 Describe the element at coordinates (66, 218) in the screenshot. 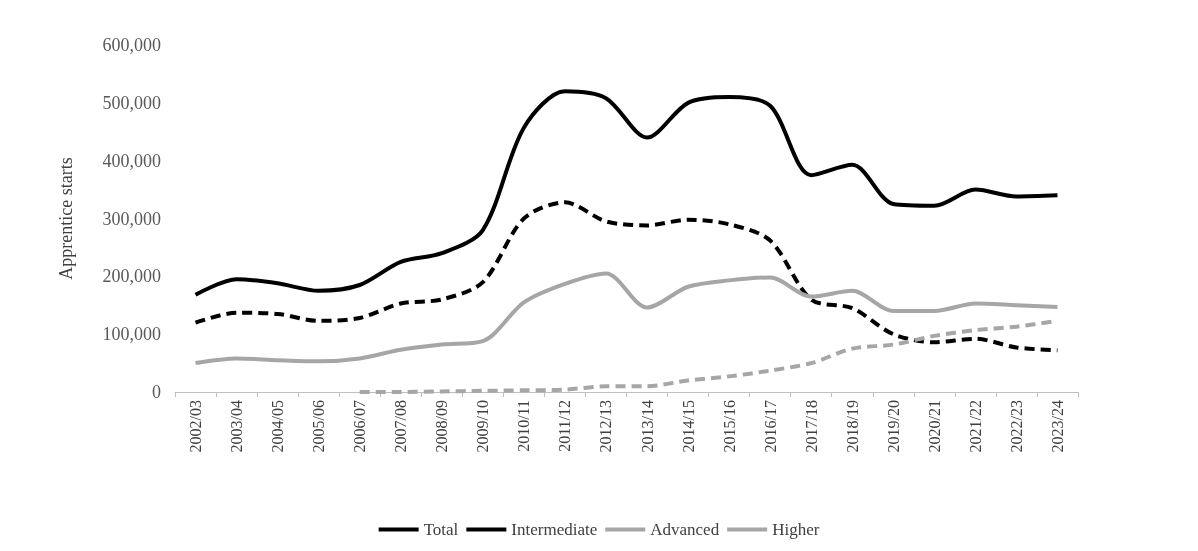

I see `y-axis-title: Apprentice starts` at that location.